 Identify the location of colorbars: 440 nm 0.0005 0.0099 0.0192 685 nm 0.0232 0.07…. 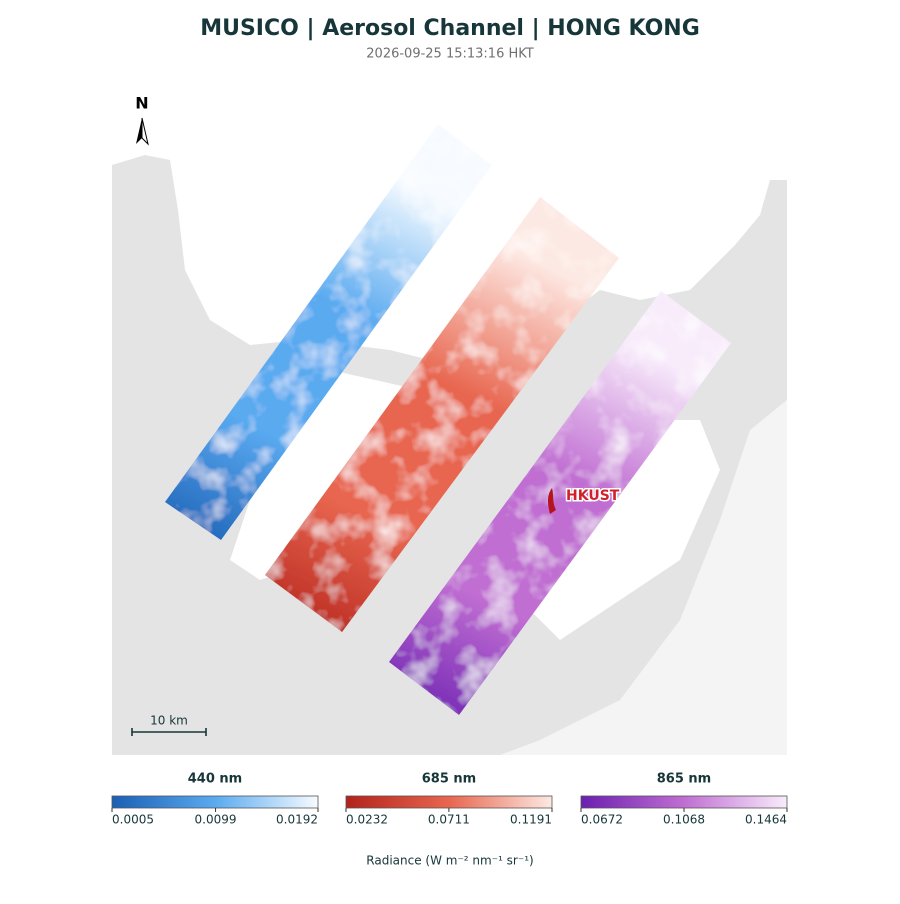
(449, 799).